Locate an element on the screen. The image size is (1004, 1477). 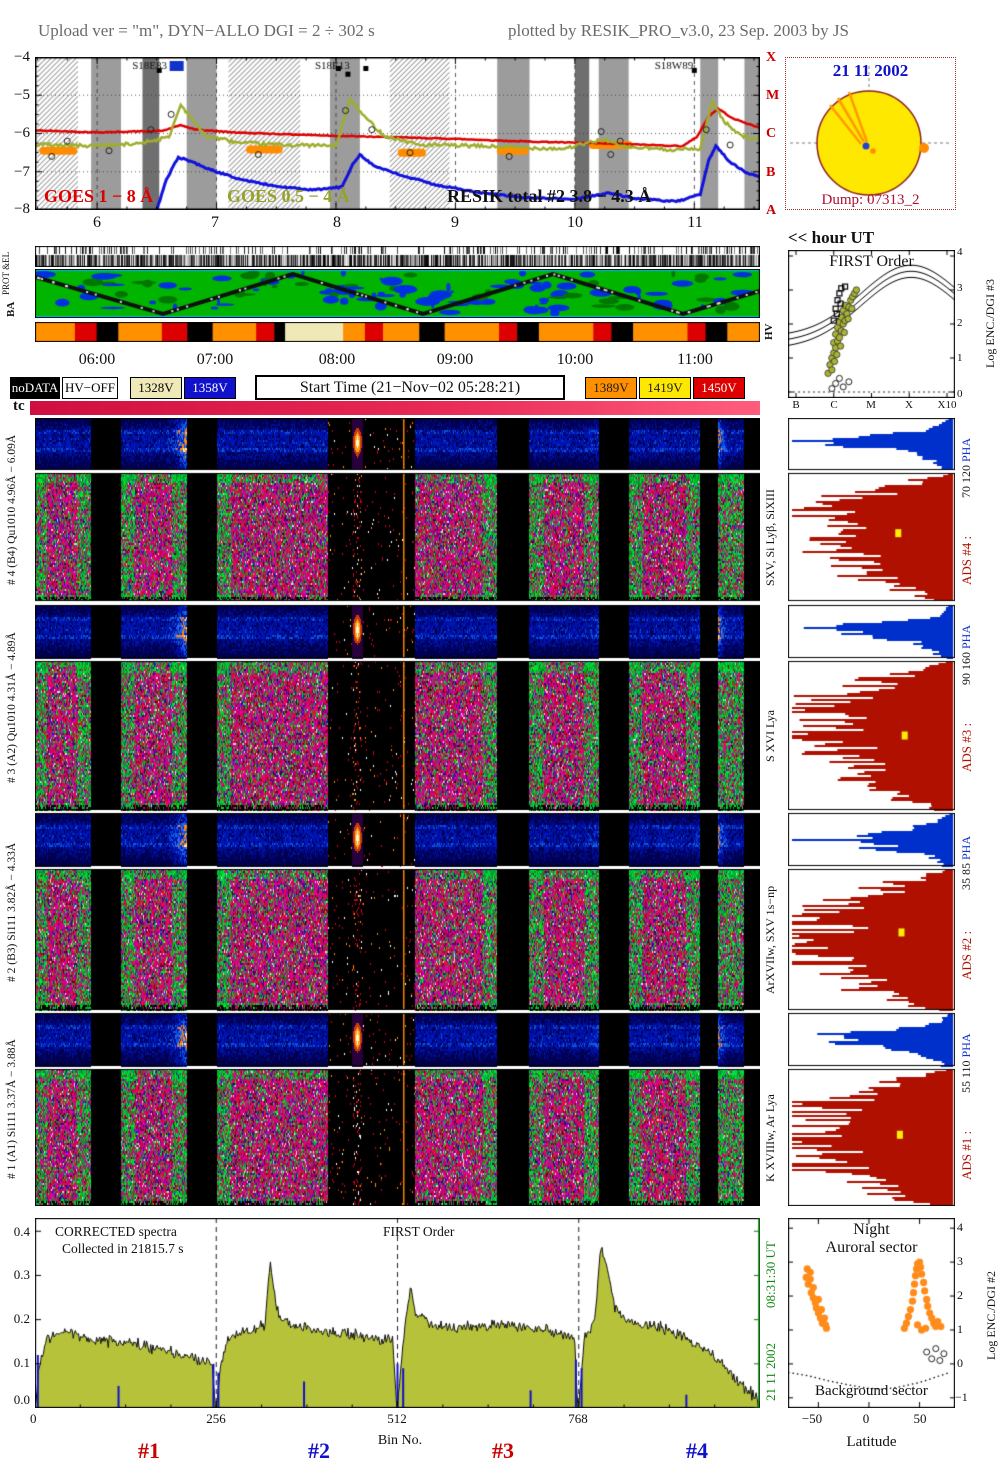
fo-ytick: 1 is located at coordinates (960, 358).